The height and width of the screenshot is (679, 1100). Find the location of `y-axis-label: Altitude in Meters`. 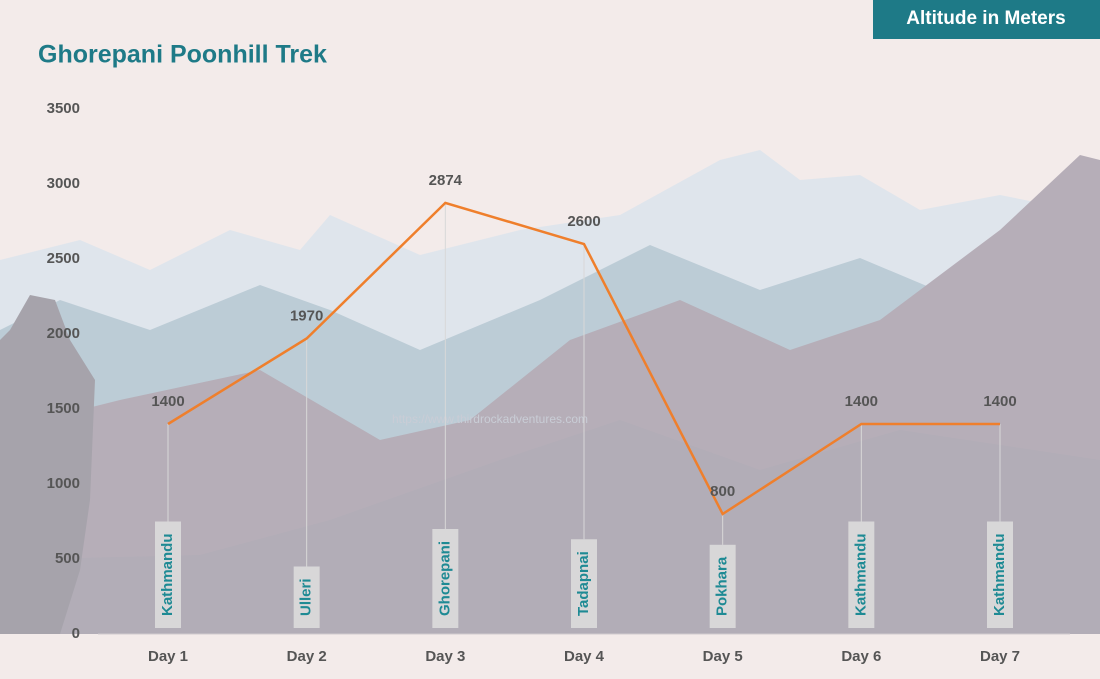

y-axis-label: Altitude in Meters is located at coordinates (985, 18).